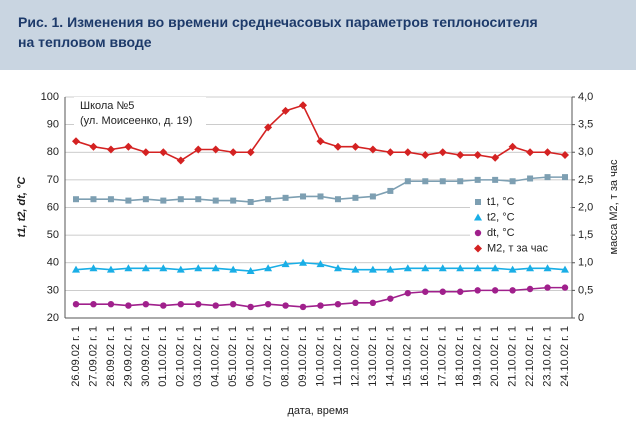 Image resolution: width=636 pixels, height=429 pixels. Describe the element at coordinates (93, 356) in the screenshot. I see `x-tick-label: 27.09.02 г. 1` at that location.